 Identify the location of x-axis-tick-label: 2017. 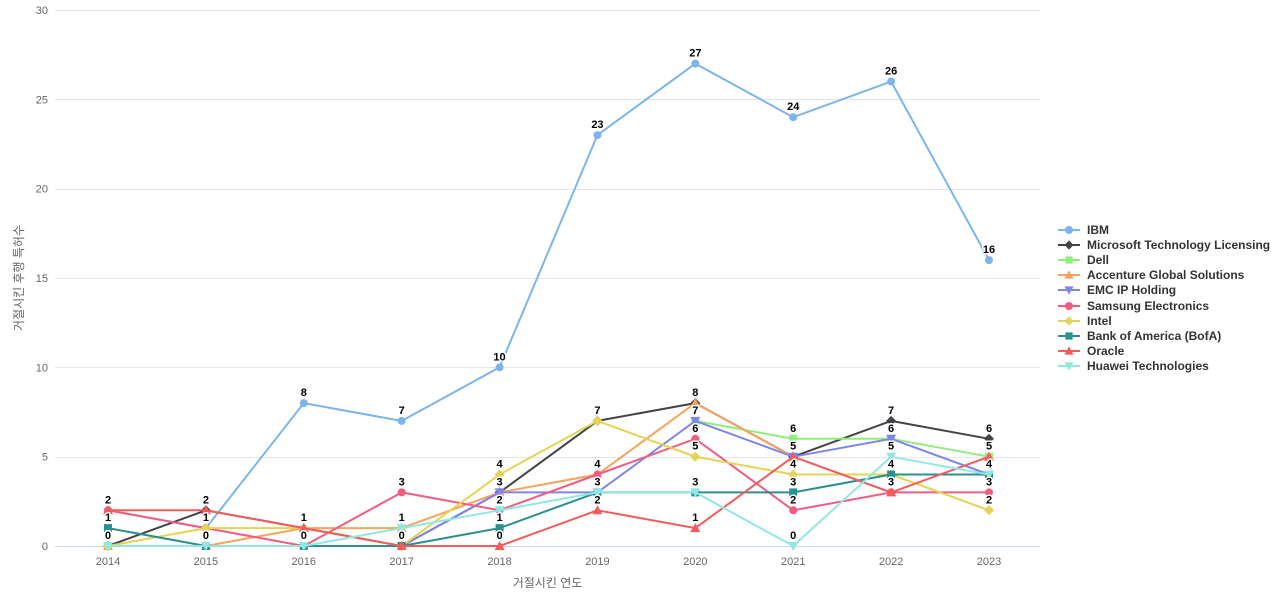
(401, 562).